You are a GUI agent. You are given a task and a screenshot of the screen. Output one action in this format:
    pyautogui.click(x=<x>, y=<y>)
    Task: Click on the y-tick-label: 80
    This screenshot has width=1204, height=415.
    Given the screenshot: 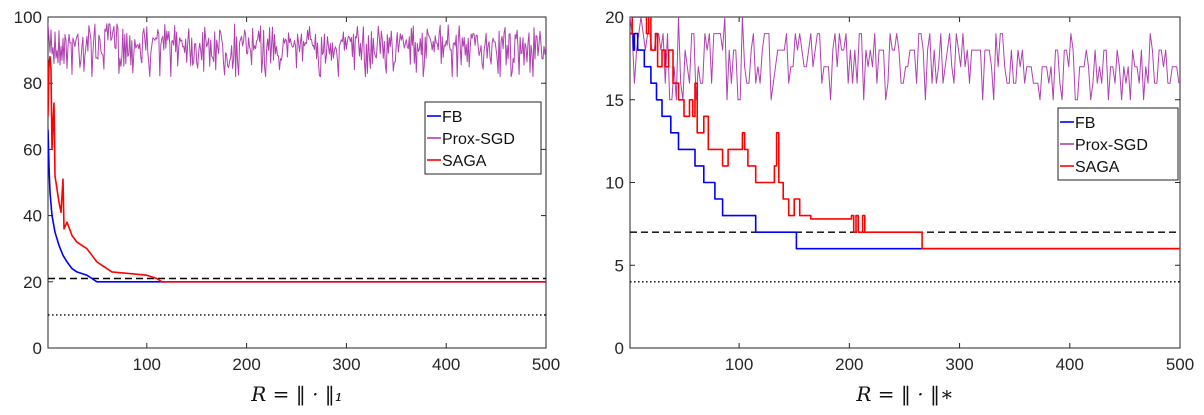 What is the action you would take?
    pyautogui.click(x=32, y=83)
    